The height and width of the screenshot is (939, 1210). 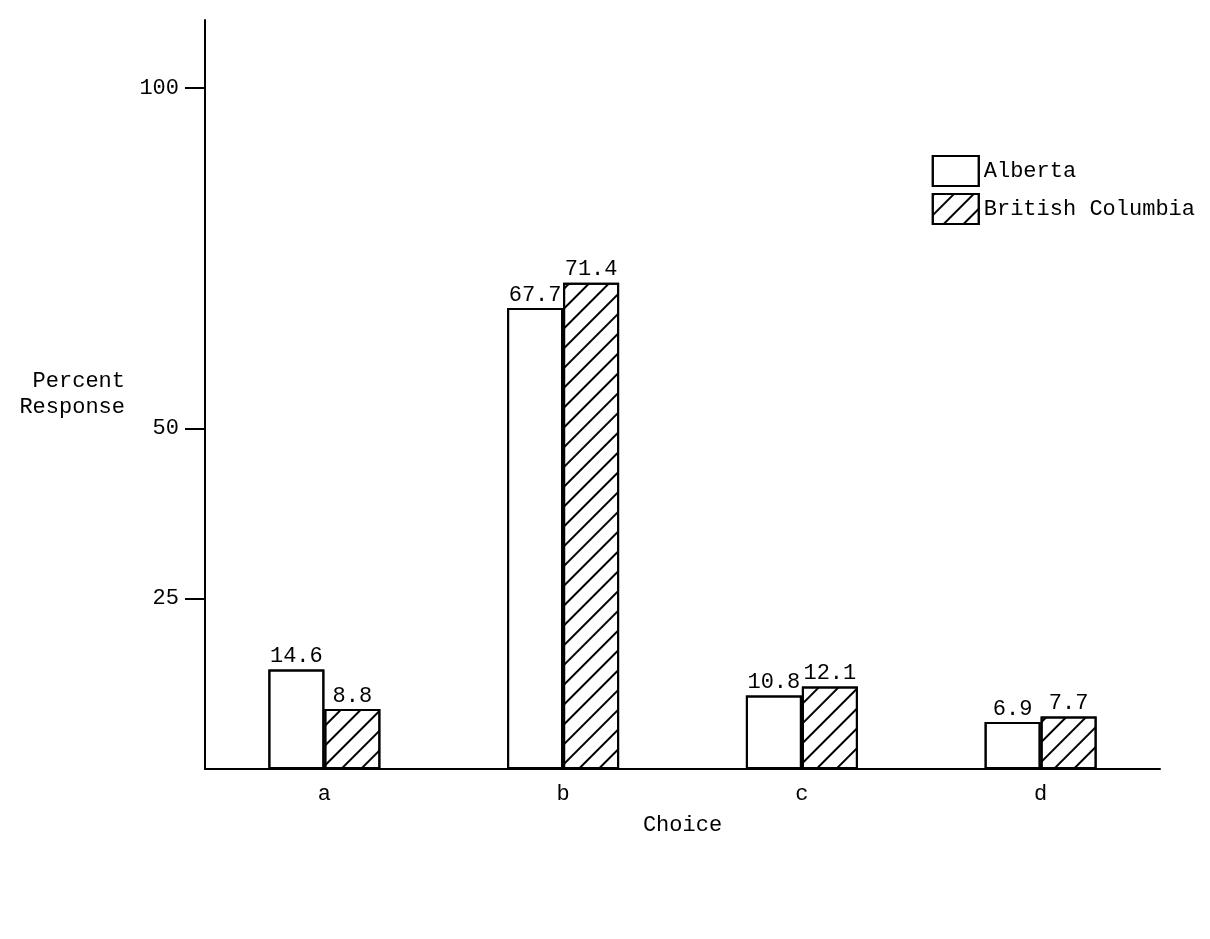 What do you see at coordinates (535, 295) in the screenshot?
I see `data-label: 67.7` at bounding box center [535, 295].